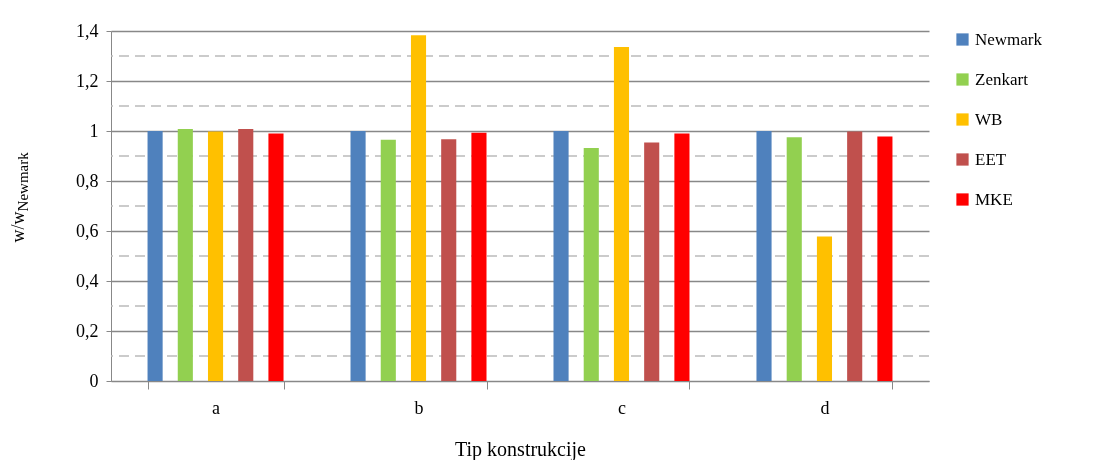 Image resolution: width=1093 pixels, height=460 pixels. What do you see at coordinates (989, 119) in the screenshot?
I see `legend-label: WB` at bounding box center [989, 119].